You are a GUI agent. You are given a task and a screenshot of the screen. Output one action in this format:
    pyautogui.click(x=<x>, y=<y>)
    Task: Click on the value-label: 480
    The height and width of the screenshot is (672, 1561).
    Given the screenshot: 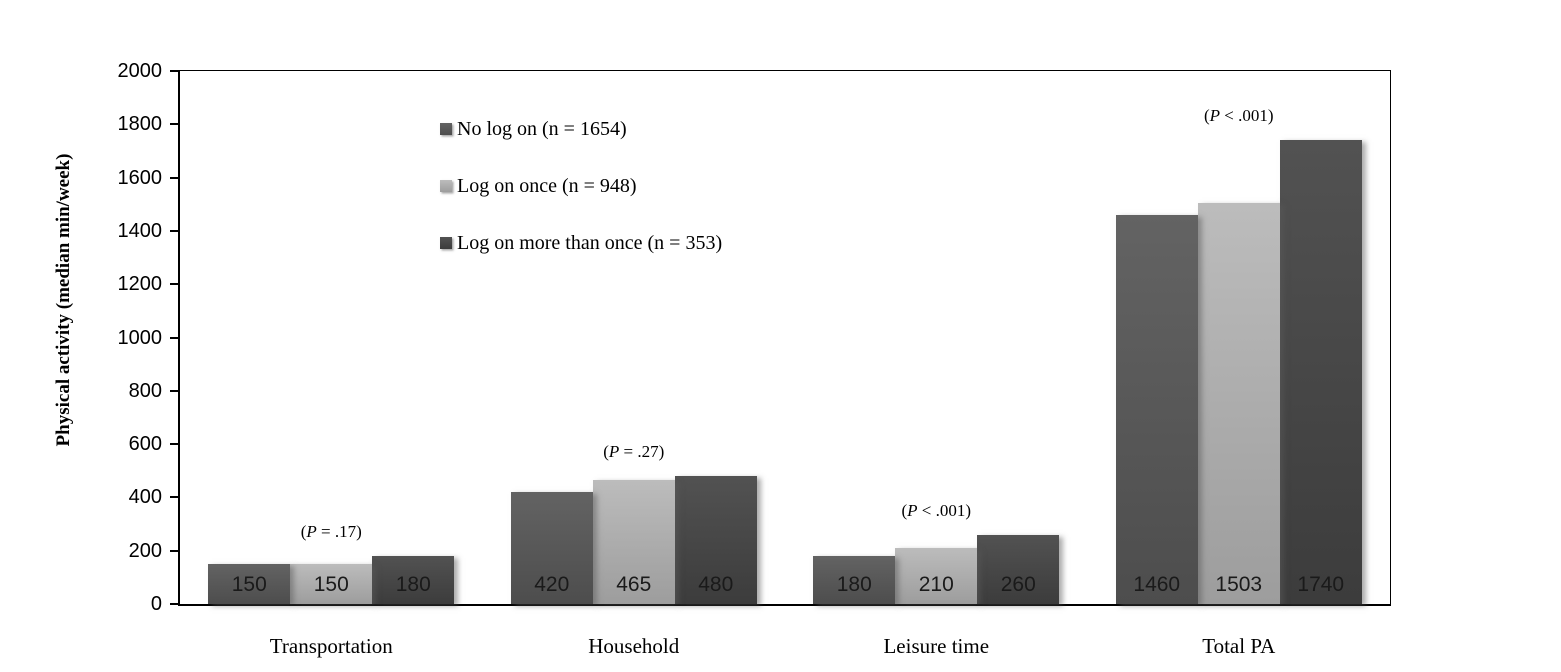 What is the action you would take?
    pyautogui.click(x=716, y=584)
    